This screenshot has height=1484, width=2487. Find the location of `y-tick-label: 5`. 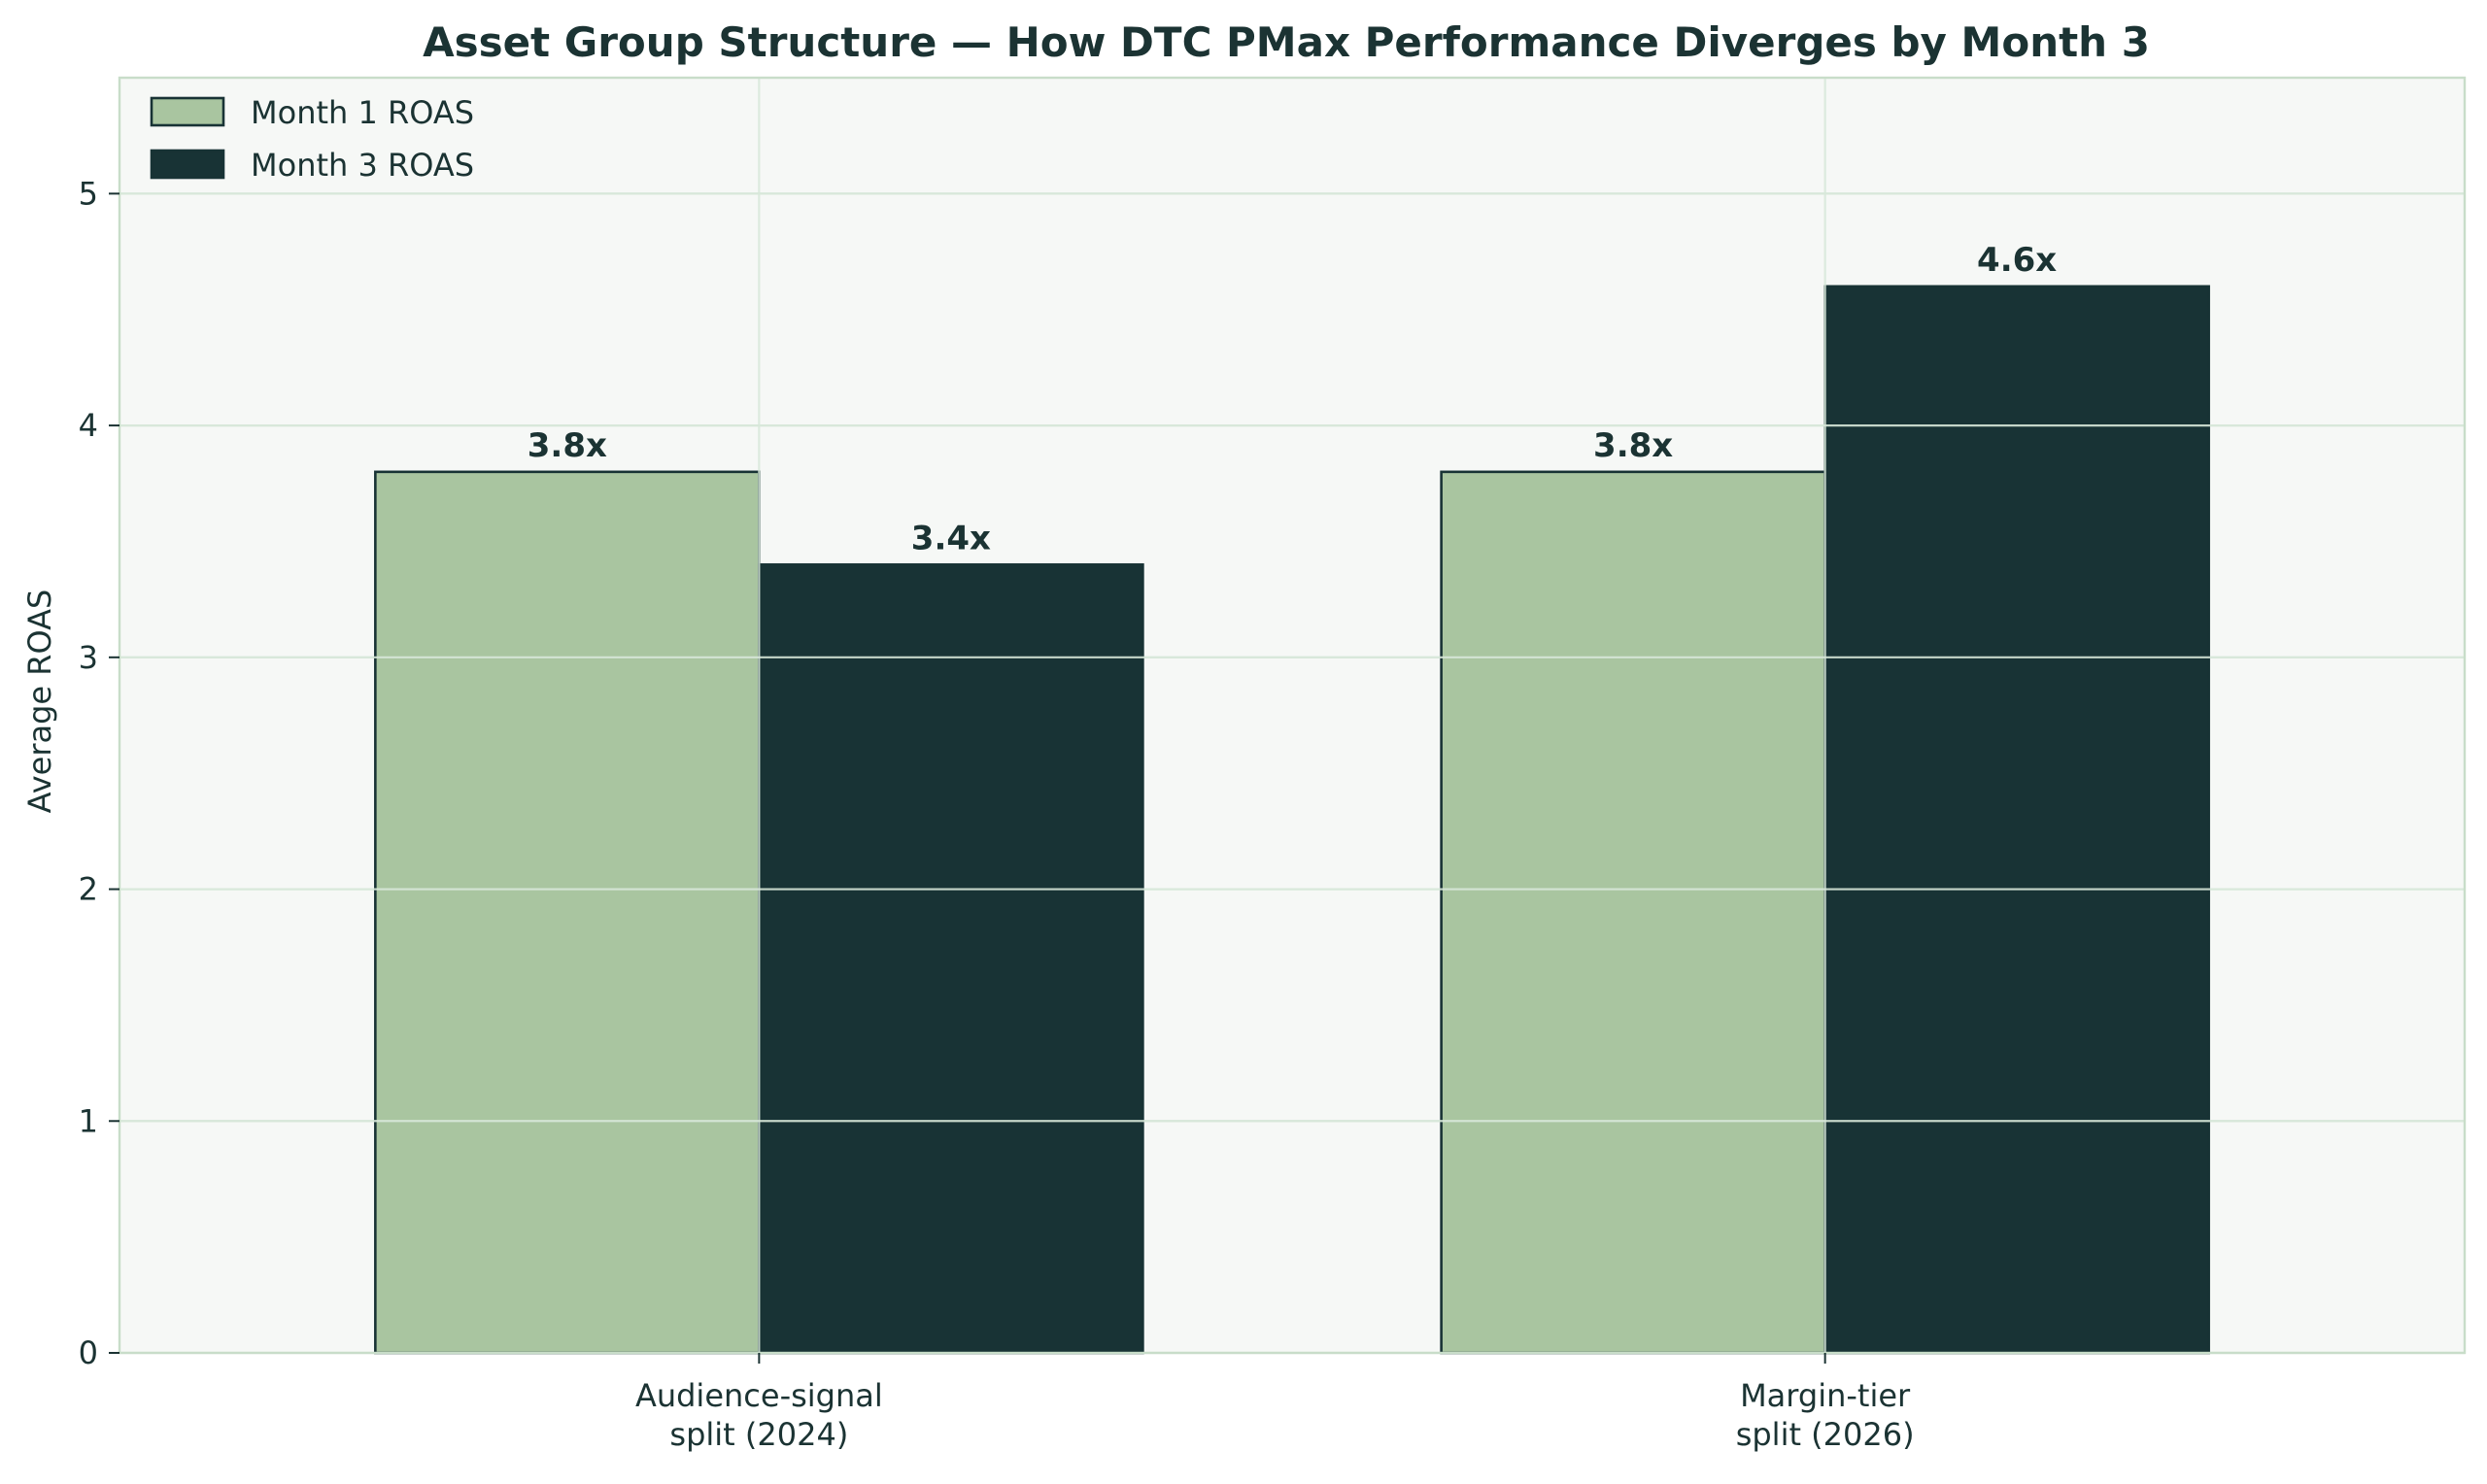

y-tick-label: 5 is located at coordinates (88, 193).